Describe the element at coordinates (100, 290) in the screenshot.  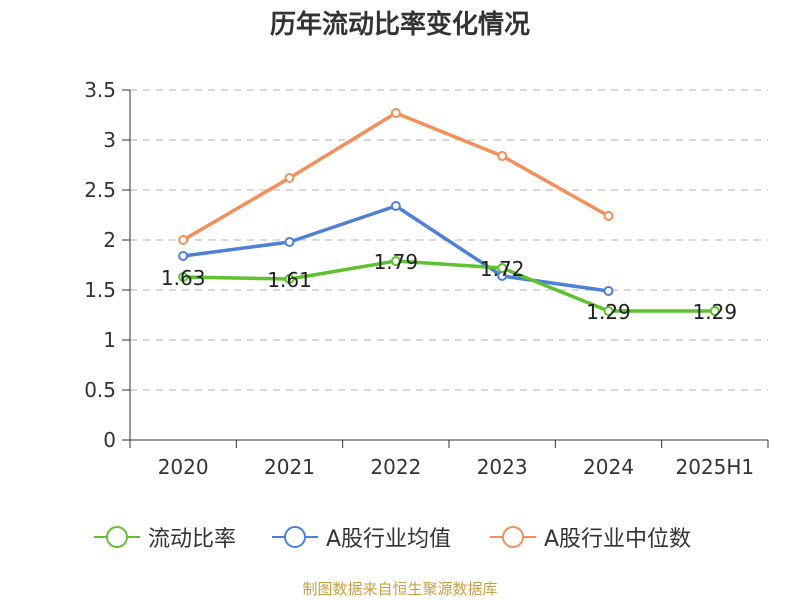
I see `y-tick-label: 1.5` at that location.